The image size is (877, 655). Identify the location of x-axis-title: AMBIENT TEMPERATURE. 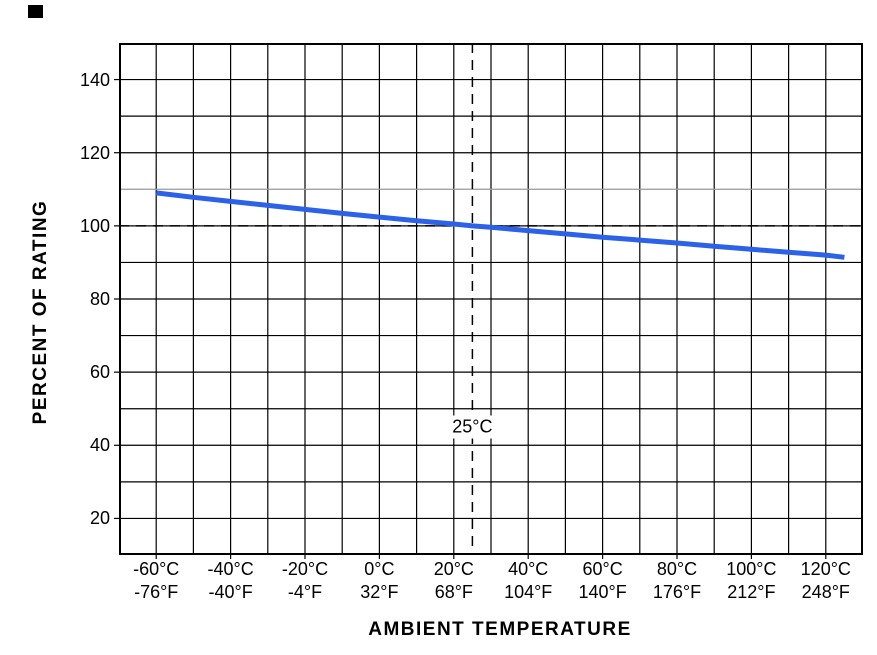
(500, 629).